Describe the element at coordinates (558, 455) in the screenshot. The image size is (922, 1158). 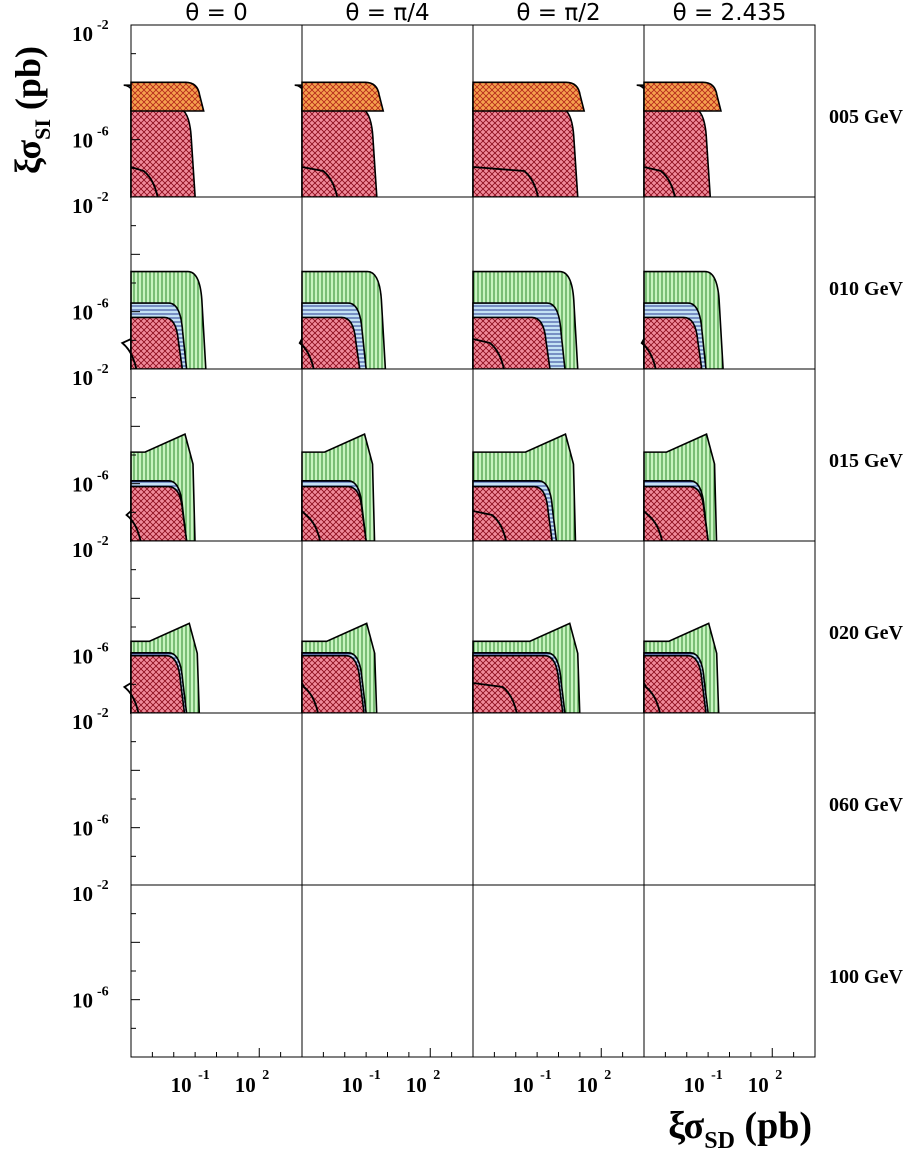
I see `panel-r2-c2` at that location.